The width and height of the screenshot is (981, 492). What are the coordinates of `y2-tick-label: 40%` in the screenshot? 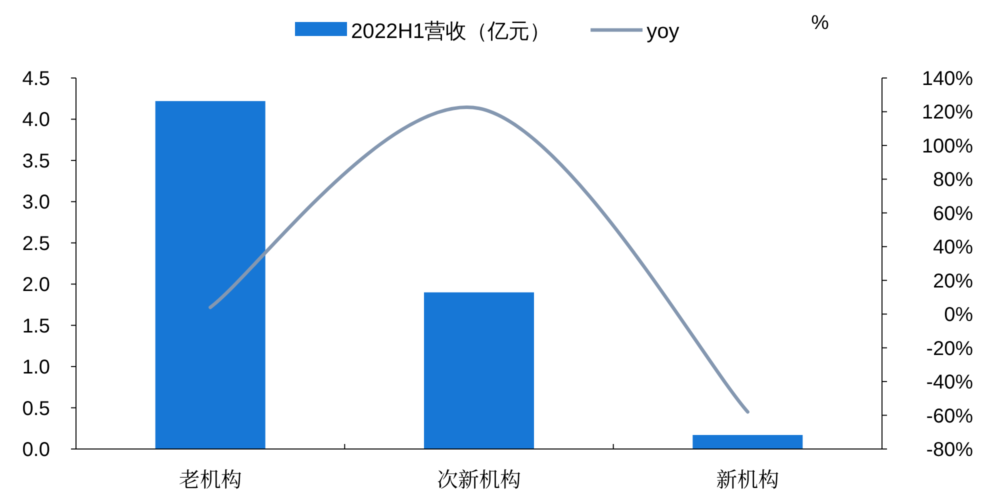 It's located at (953, 247).